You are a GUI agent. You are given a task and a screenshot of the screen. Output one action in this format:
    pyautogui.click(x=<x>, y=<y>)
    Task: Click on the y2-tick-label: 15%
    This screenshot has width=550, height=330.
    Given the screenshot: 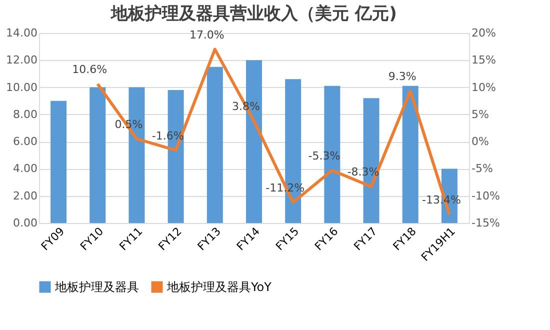 What is the action you would take?
    pyautogui.click(x=484, y=60)
    